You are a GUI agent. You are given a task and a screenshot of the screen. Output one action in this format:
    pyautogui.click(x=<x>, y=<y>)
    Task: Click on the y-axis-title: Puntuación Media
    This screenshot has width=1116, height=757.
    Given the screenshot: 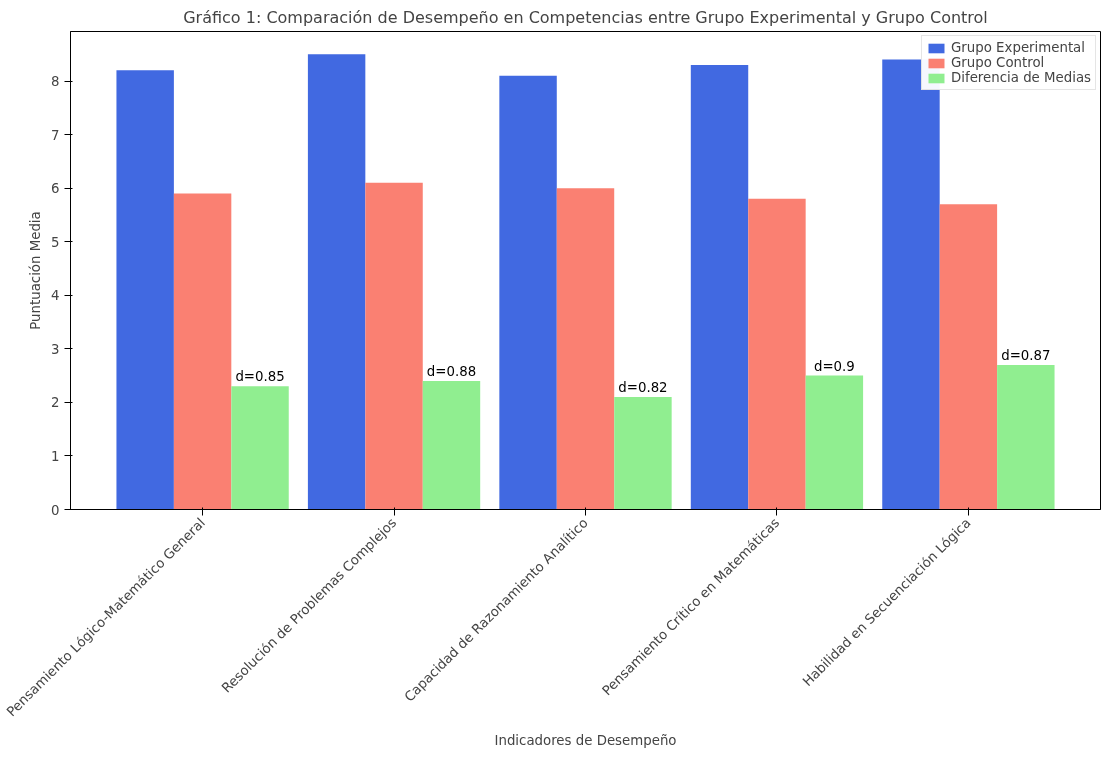 What is the action you would take?
    pyautogui.click(x=36, y=270)
    